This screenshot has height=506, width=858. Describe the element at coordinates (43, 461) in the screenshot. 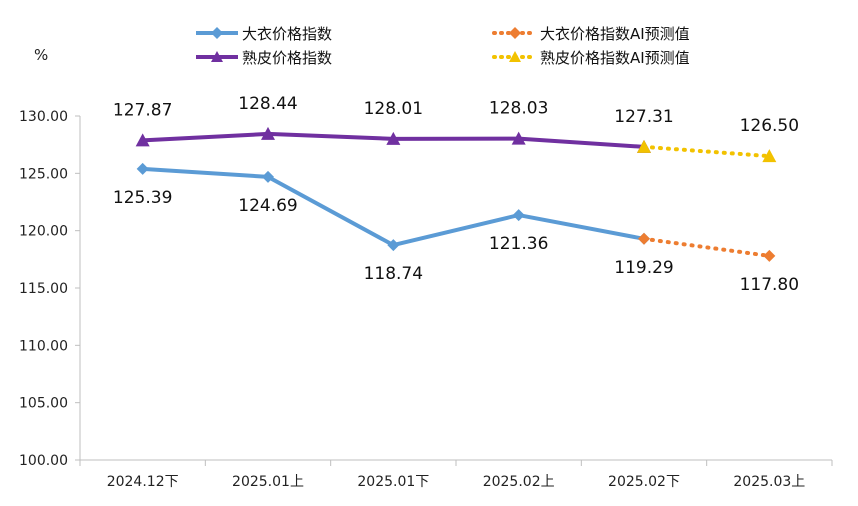

I see `y-tick-label: 100.00` at that location.